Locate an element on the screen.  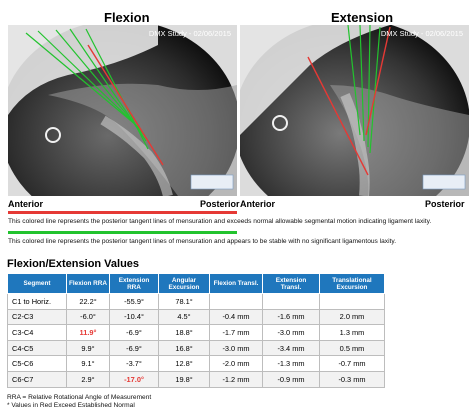
cell-segment: C5-C6 is located at coordinates (37, 363).